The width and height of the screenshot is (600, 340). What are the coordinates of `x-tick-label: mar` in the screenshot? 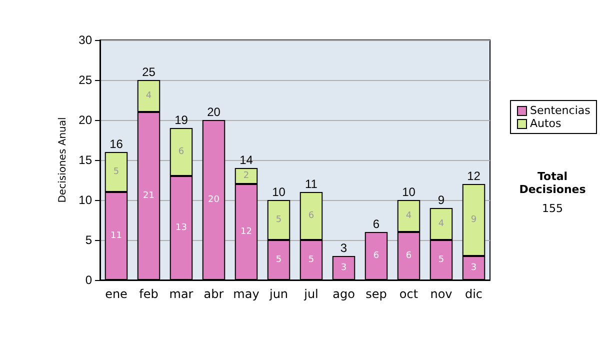 It's located at (181, 294).